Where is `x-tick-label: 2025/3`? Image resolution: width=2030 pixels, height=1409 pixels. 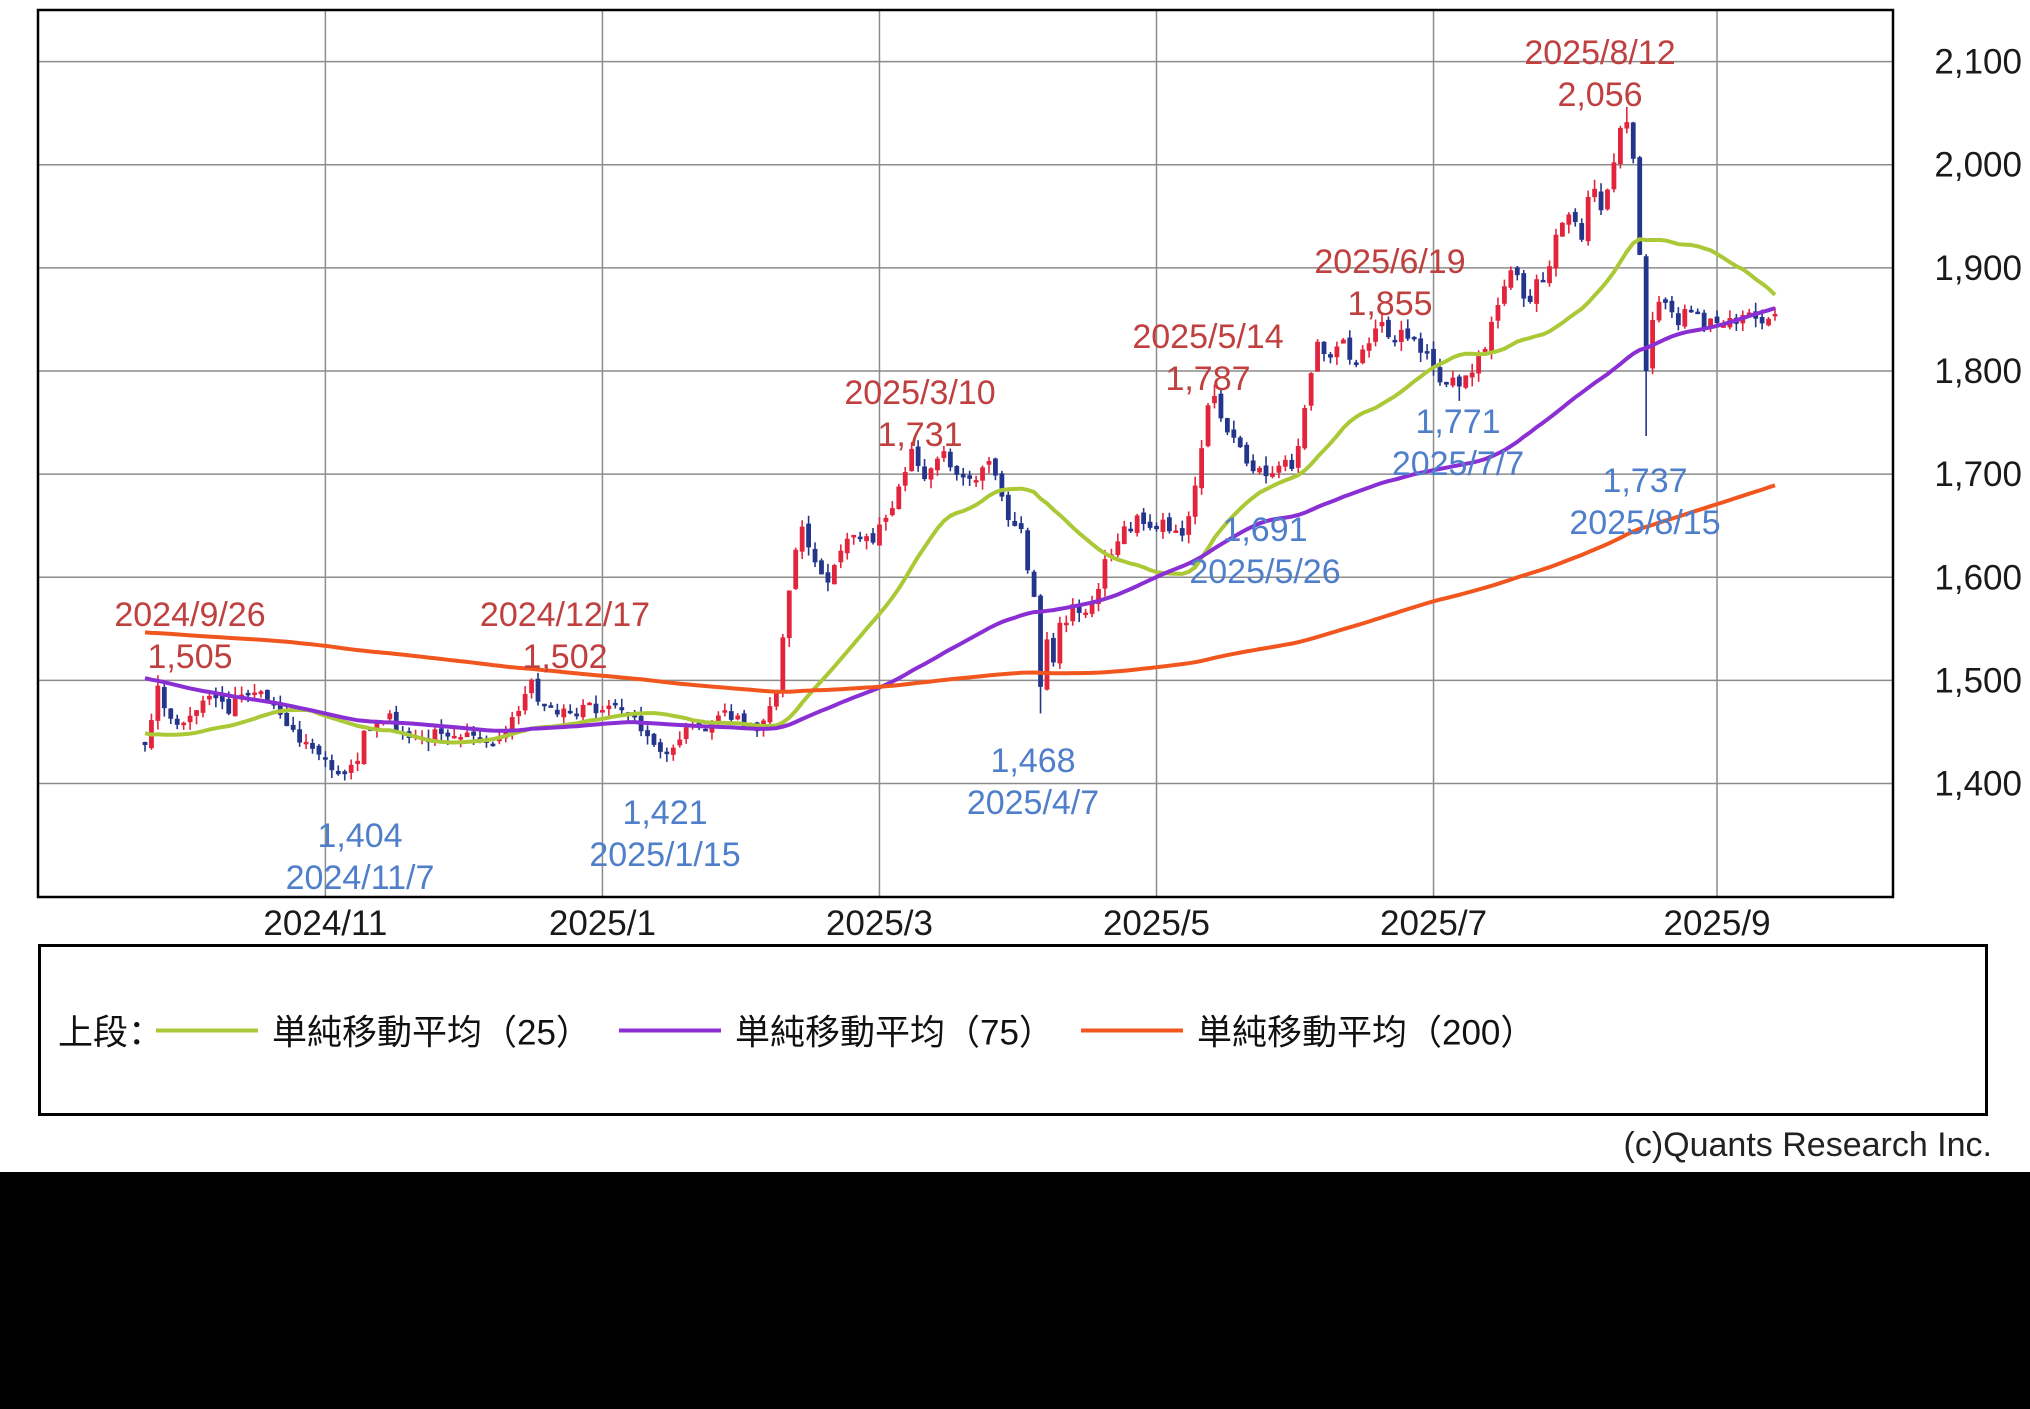
x-tick-label: 2025/3 is located at coordinates (879, 923).